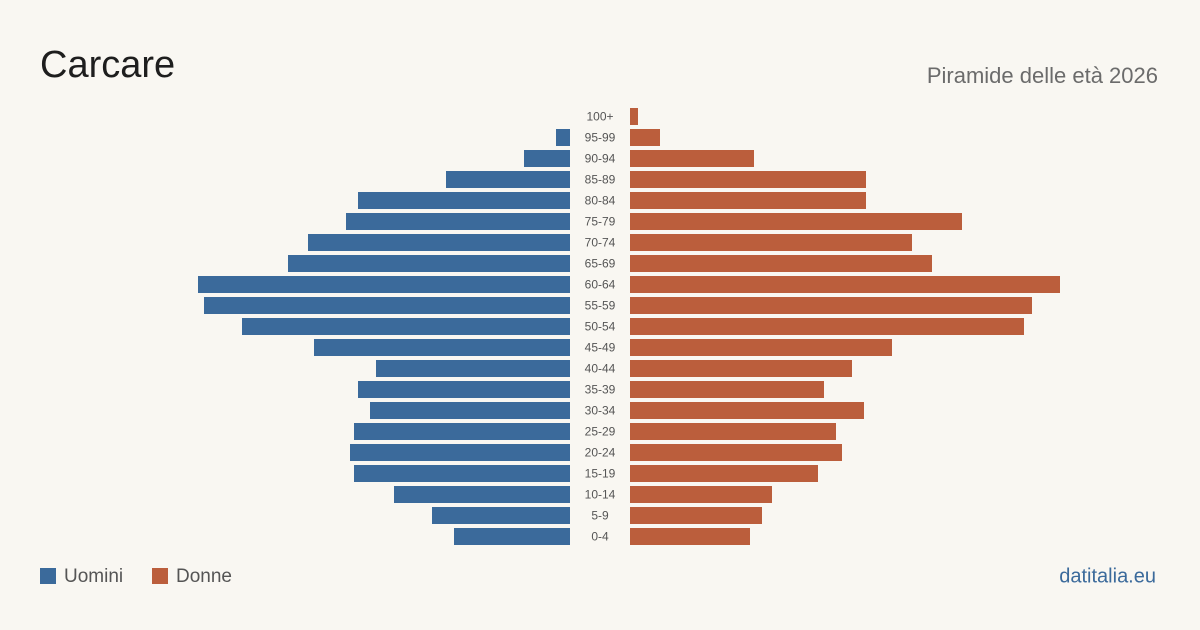 The height and width of the screenshot is (630, 1200). What do you see at coordinates (600, 432) in the screenshot?
I see `age-label: 25-29` at bounding box center [600, 432].